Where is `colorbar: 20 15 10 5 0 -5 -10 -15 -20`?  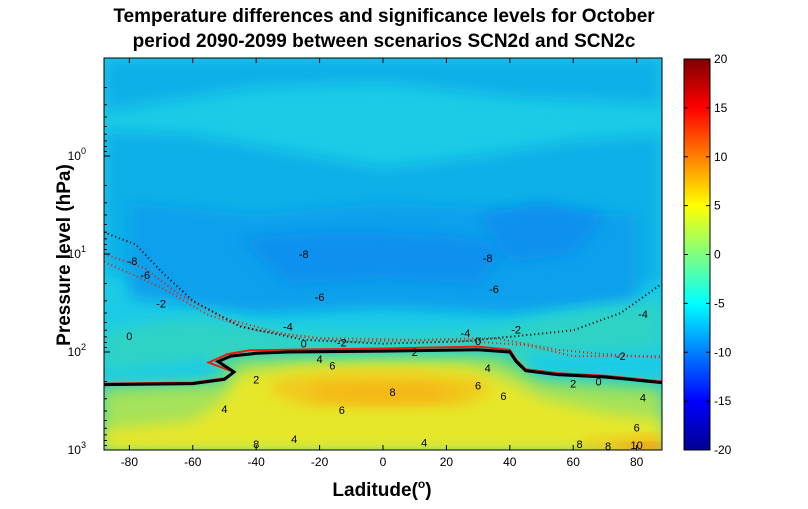 colorbar: 20 15 10 5 0 -5 -10 -15 -20 is located at coordinates (707, 254).